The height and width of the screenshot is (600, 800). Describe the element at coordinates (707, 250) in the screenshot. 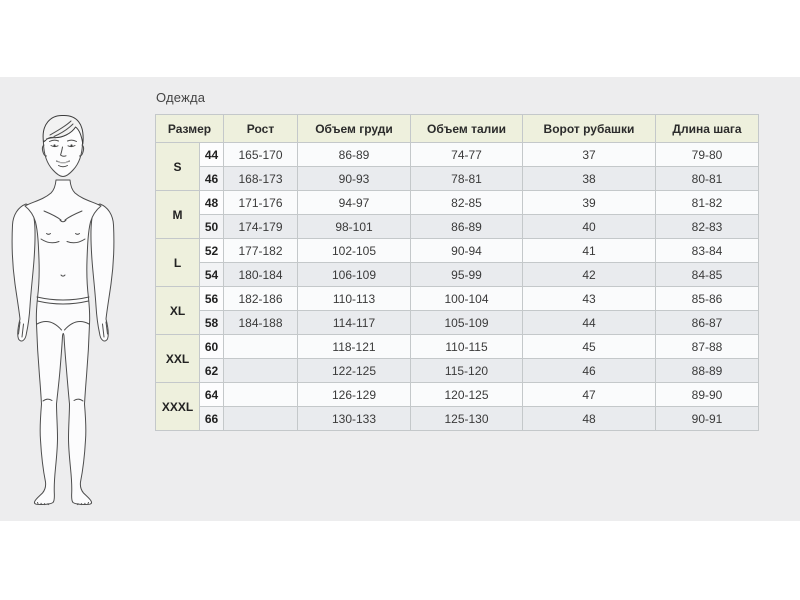

I see `cell-step: 83-84` at that location.